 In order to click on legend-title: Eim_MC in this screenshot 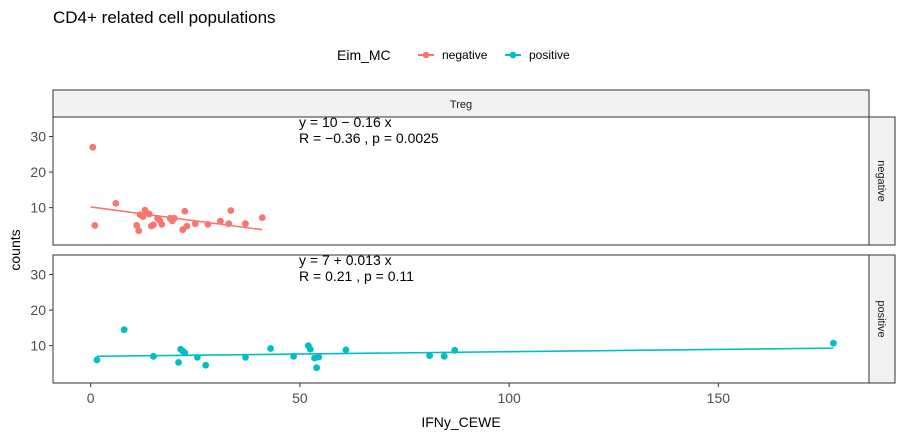, I will do `click(364, 55)`.